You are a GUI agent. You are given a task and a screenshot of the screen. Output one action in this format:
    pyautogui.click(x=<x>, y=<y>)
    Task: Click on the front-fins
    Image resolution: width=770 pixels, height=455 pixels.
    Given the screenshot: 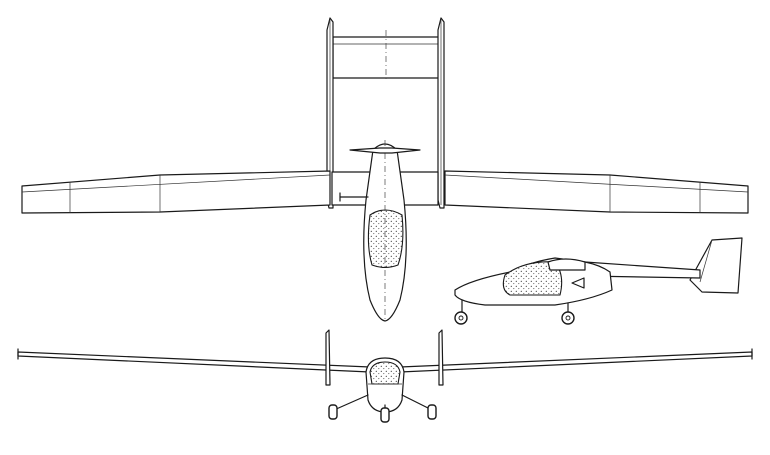 What is the action you would take?
    pyautogui.click(x=384, y=357)
    